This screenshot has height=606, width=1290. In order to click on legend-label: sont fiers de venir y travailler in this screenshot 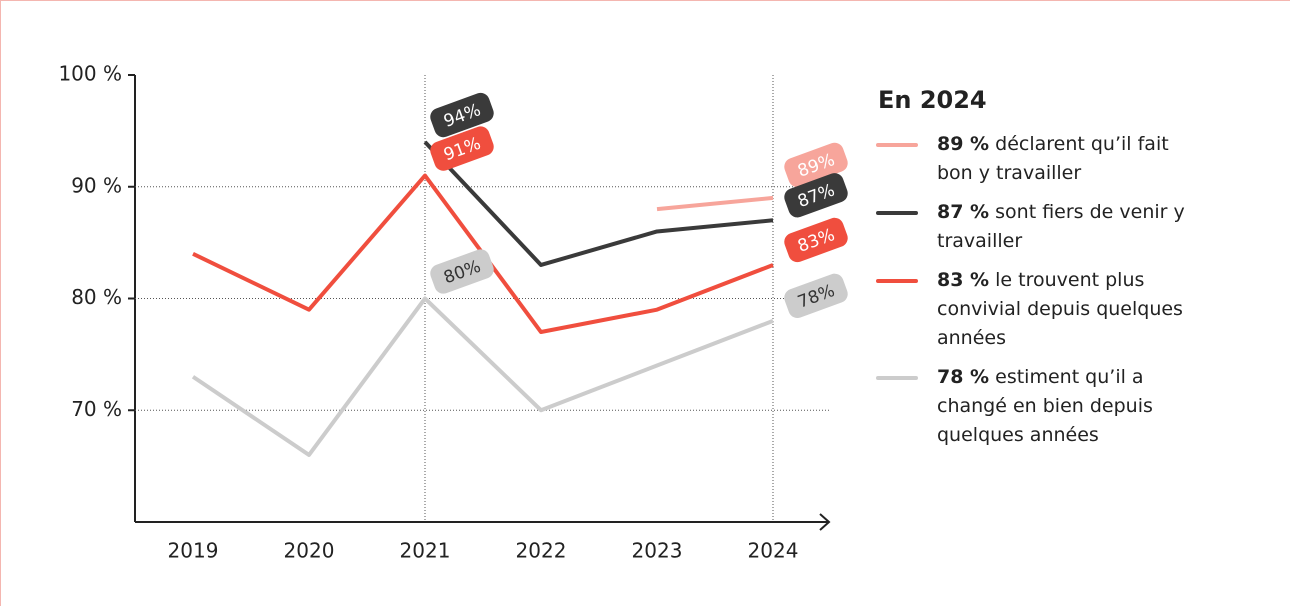, I will do `click(1061, 226)`.